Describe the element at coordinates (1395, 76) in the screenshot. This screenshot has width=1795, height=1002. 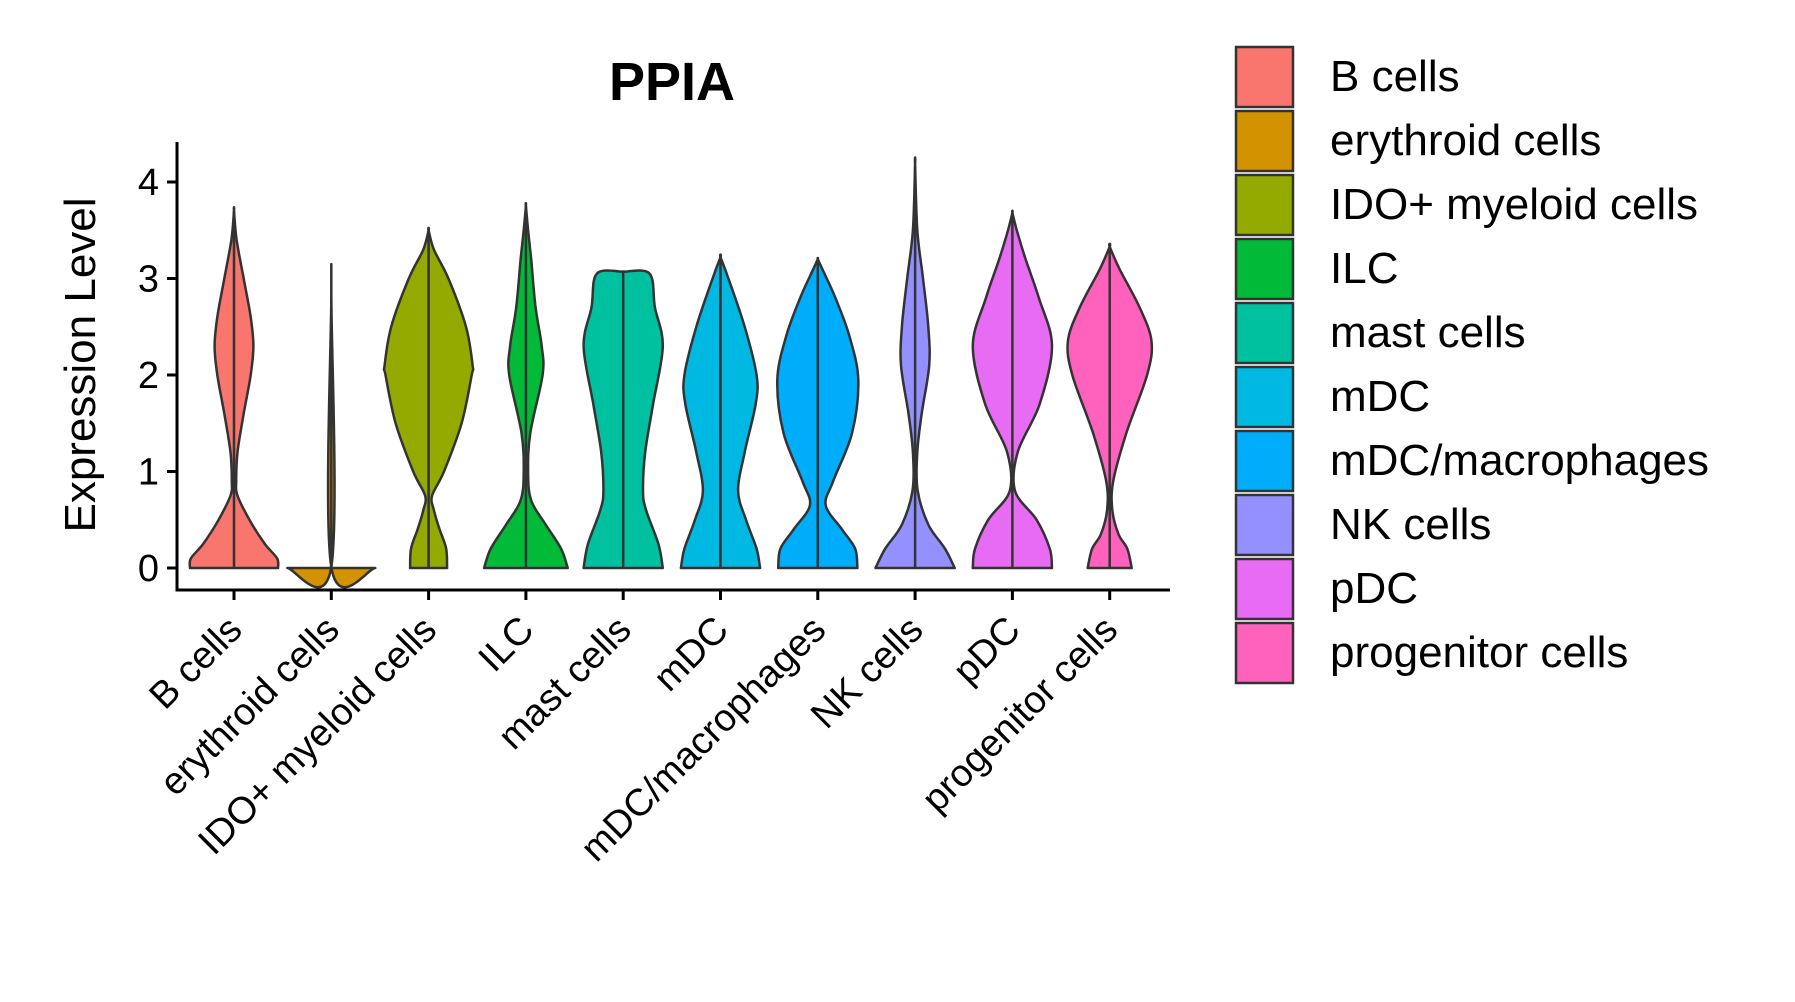
I see `legend-label-0: B cells` at that location.